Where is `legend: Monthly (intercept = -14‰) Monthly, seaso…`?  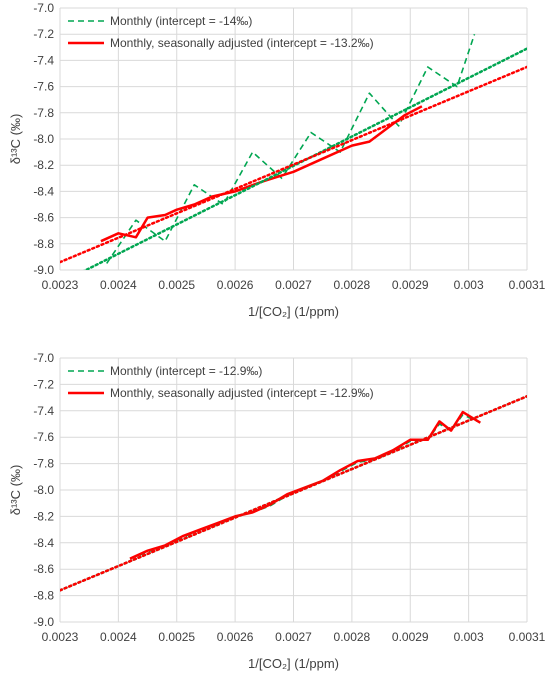 legend: Monthly (intercept = -14‰) Monthly, seaso… is located at coordinates (221, 32).